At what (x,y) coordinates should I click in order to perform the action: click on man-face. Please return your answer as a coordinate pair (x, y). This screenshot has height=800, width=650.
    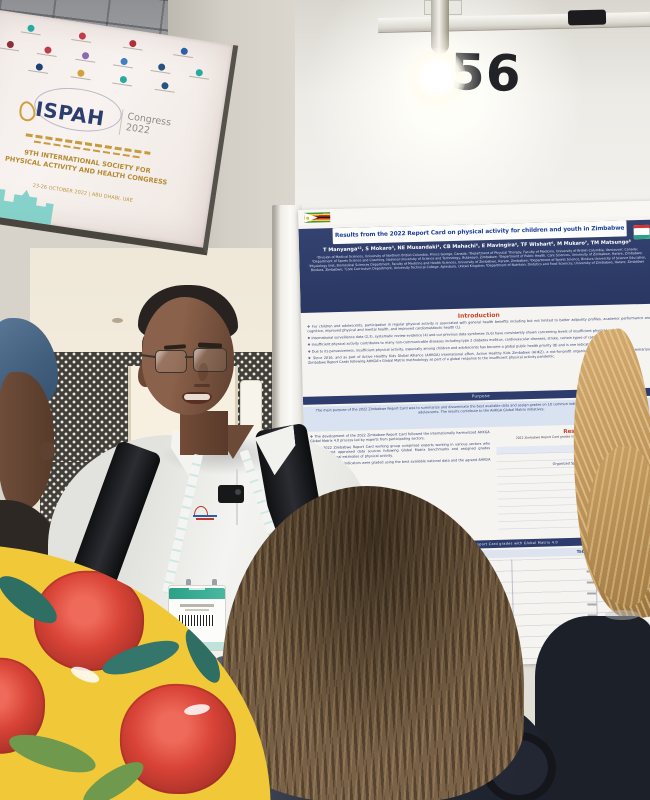
    Looking at the image, I should click on (186, 356).